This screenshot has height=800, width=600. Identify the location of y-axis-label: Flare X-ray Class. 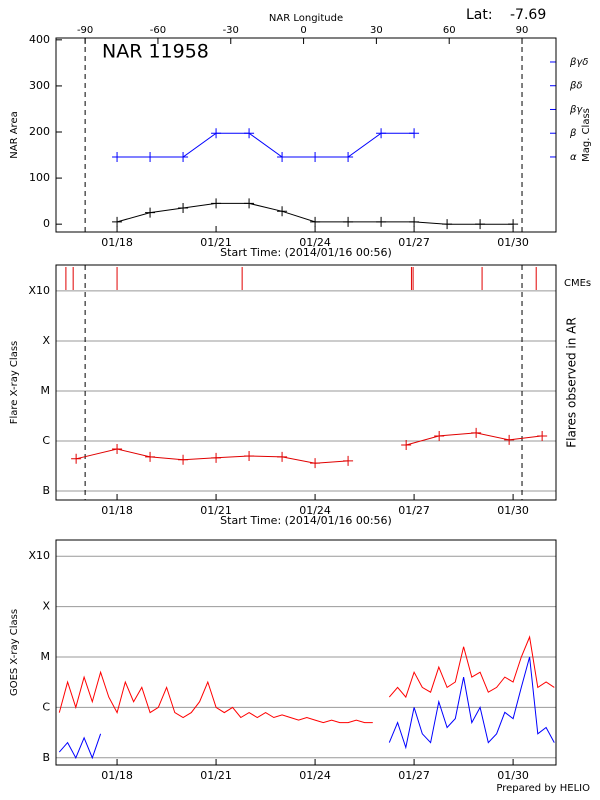
(14, 383).